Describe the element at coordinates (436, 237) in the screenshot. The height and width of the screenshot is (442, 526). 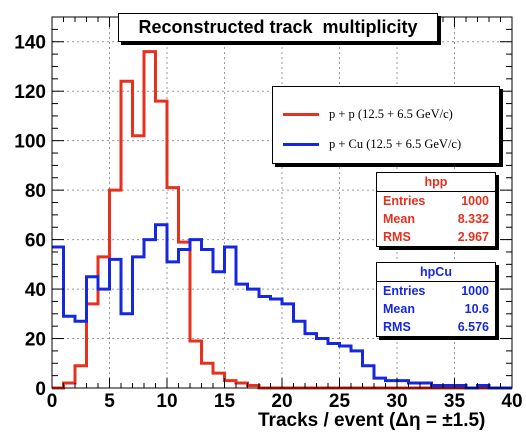
I see `stats-row-rms: RMS 2.967` at that location.